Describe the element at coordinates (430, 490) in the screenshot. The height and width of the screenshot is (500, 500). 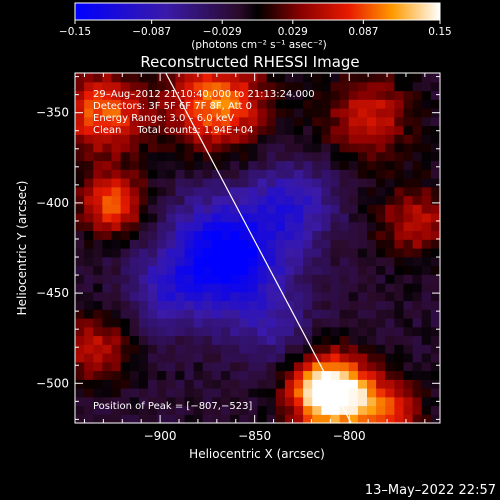
I see `footer-timestamp: 13–May–2022 22:57` at that location.